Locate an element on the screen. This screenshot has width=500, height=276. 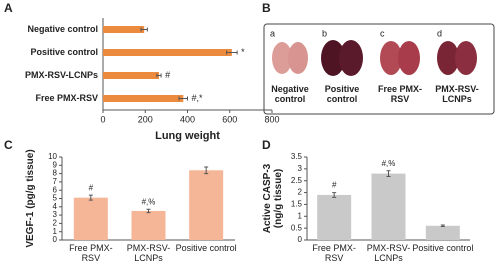
annotation: #,* is located at coordinates (198, 98).